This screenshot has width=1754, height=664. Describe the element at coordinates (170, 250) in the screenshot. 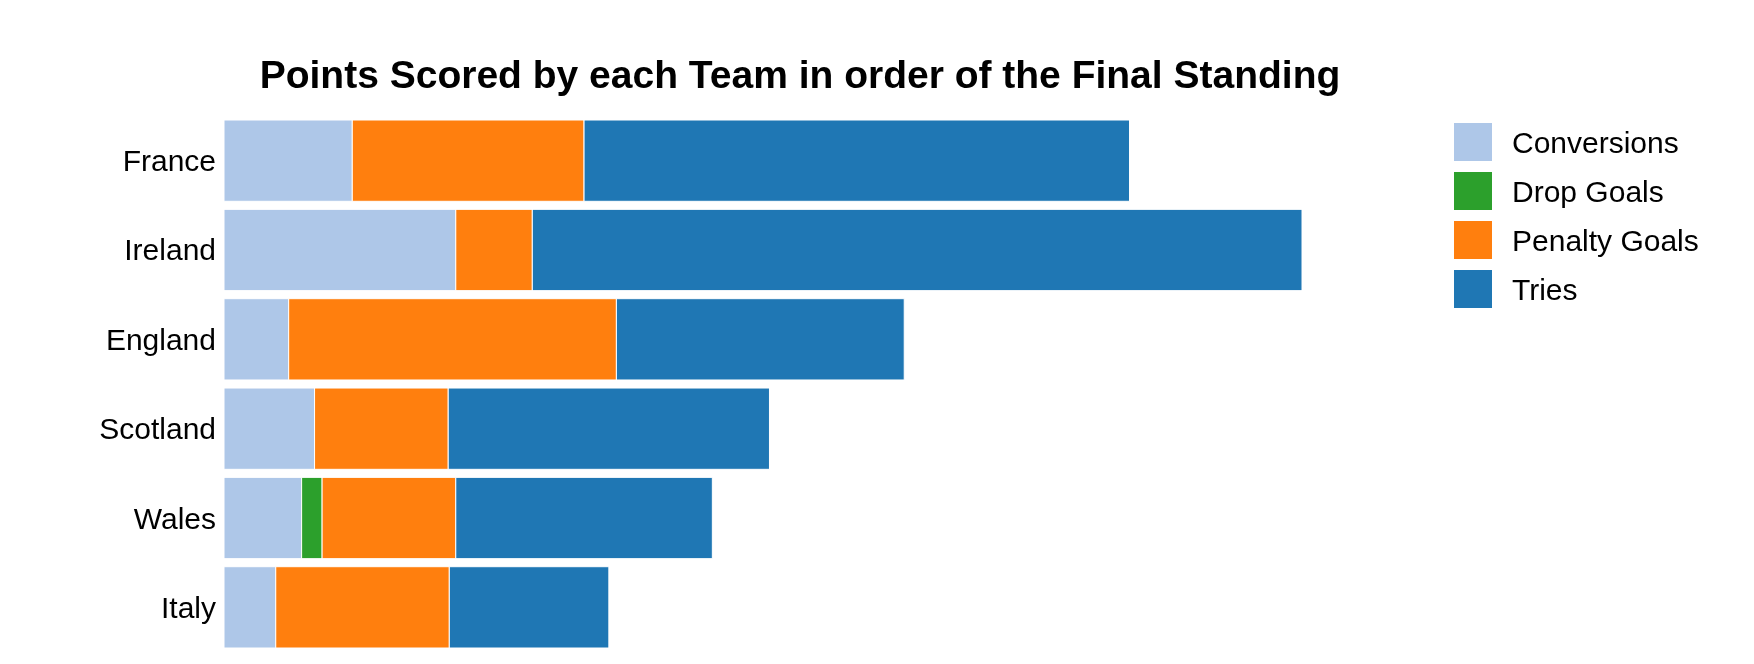

I see `y-tick-label: Ireland` at that location.